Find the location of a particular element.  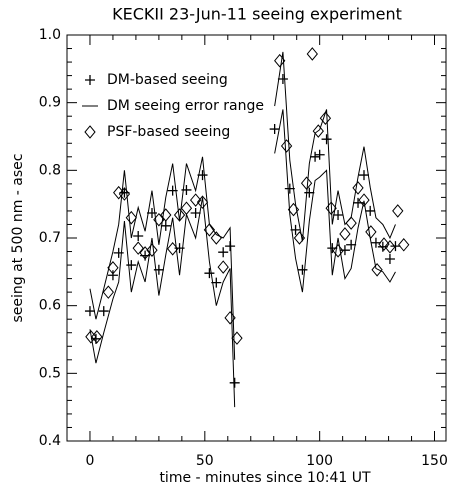

y-tick-label: 0.7 is located at coordinates (50, 238).